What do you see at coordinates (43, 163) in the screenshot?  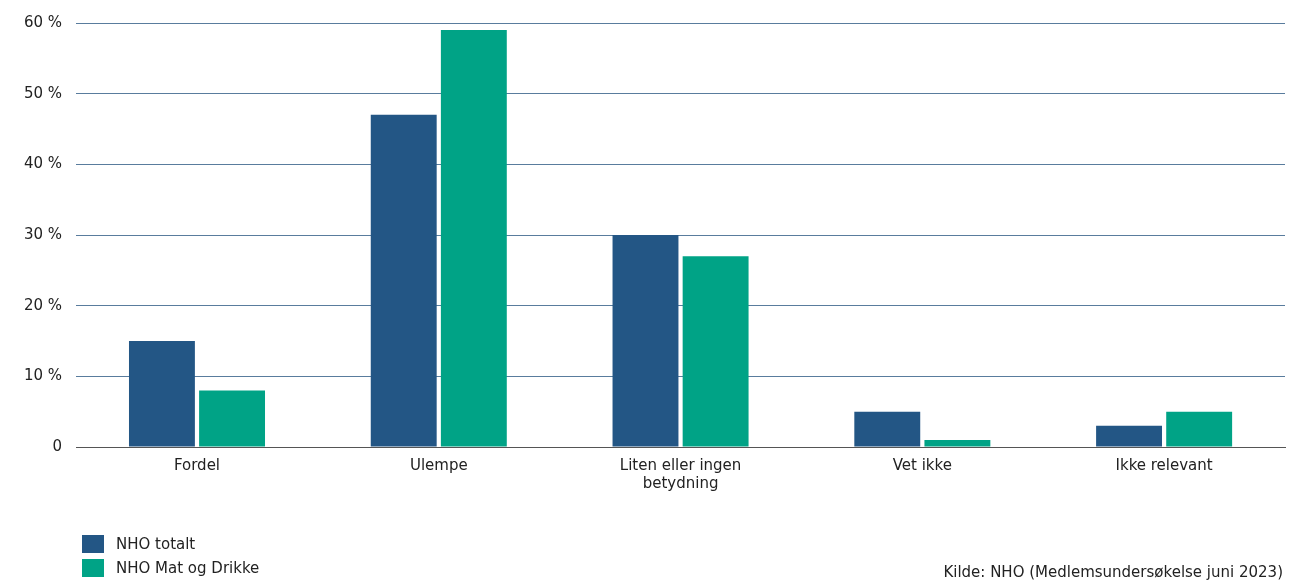 I see `y-tick-label: 40 %` at bounding box center [43, 163].